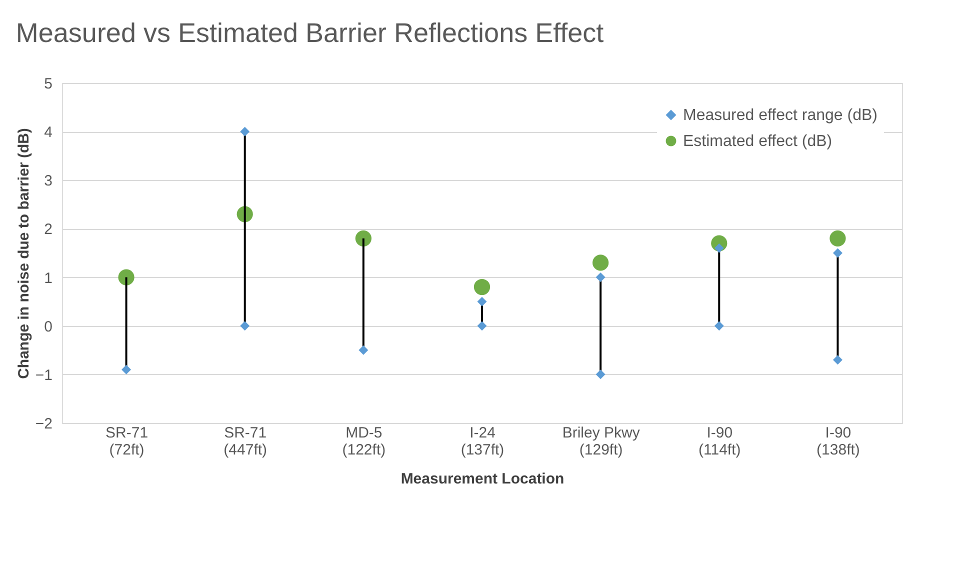  Describe the element at coordinates (43, 424) in the screenshot. I see `y-tick-label: −2` at that location.